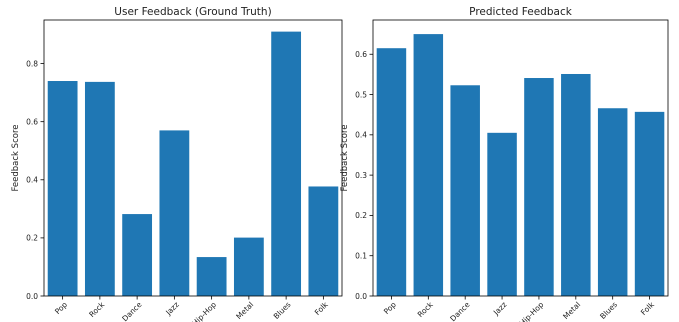  Describe the element at coordinates (32, 63) in the screenshot. I see `y-tick-label: 0.8` at that location.